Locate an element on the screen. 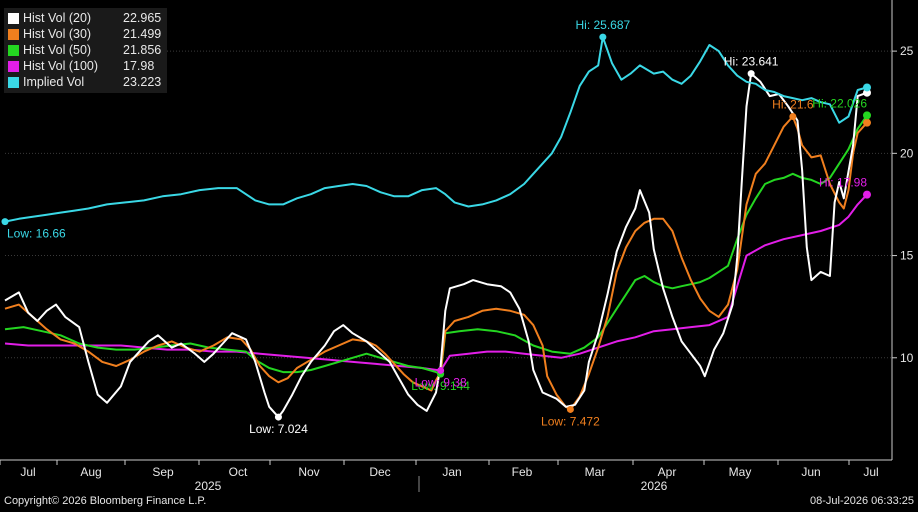  y-tick-label: 20 is located at coordinates (907, 153).